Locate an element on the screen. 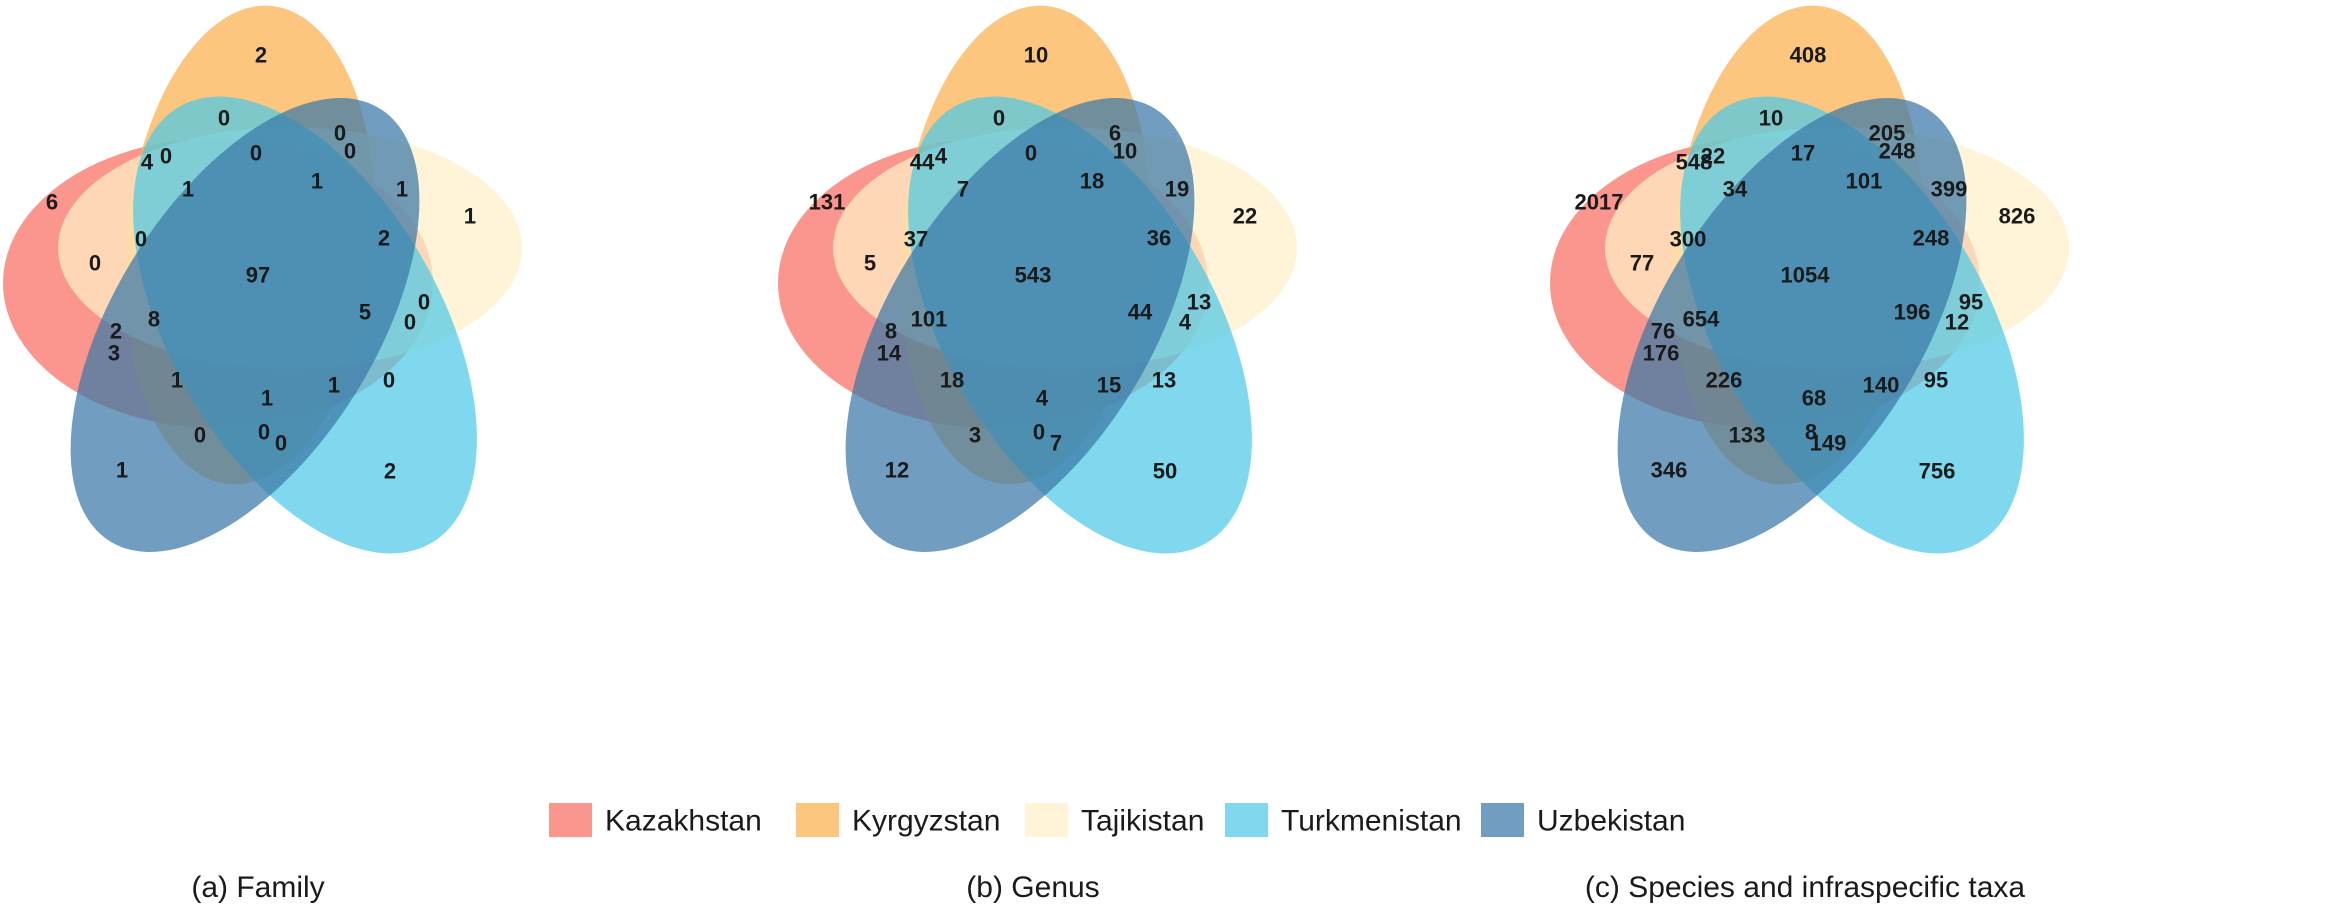 The height and width of the screenshot is (913, 2325). region-count: 76 is located at coordinates (1663, 331).